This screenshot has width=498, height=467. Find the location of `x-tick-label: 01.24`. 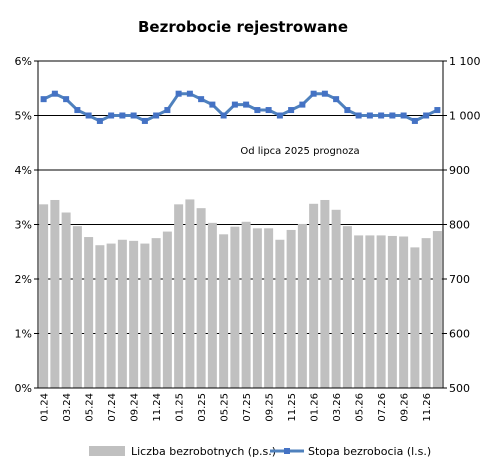

x-tick-label: 01.24 is located at coordinates (45, 407).